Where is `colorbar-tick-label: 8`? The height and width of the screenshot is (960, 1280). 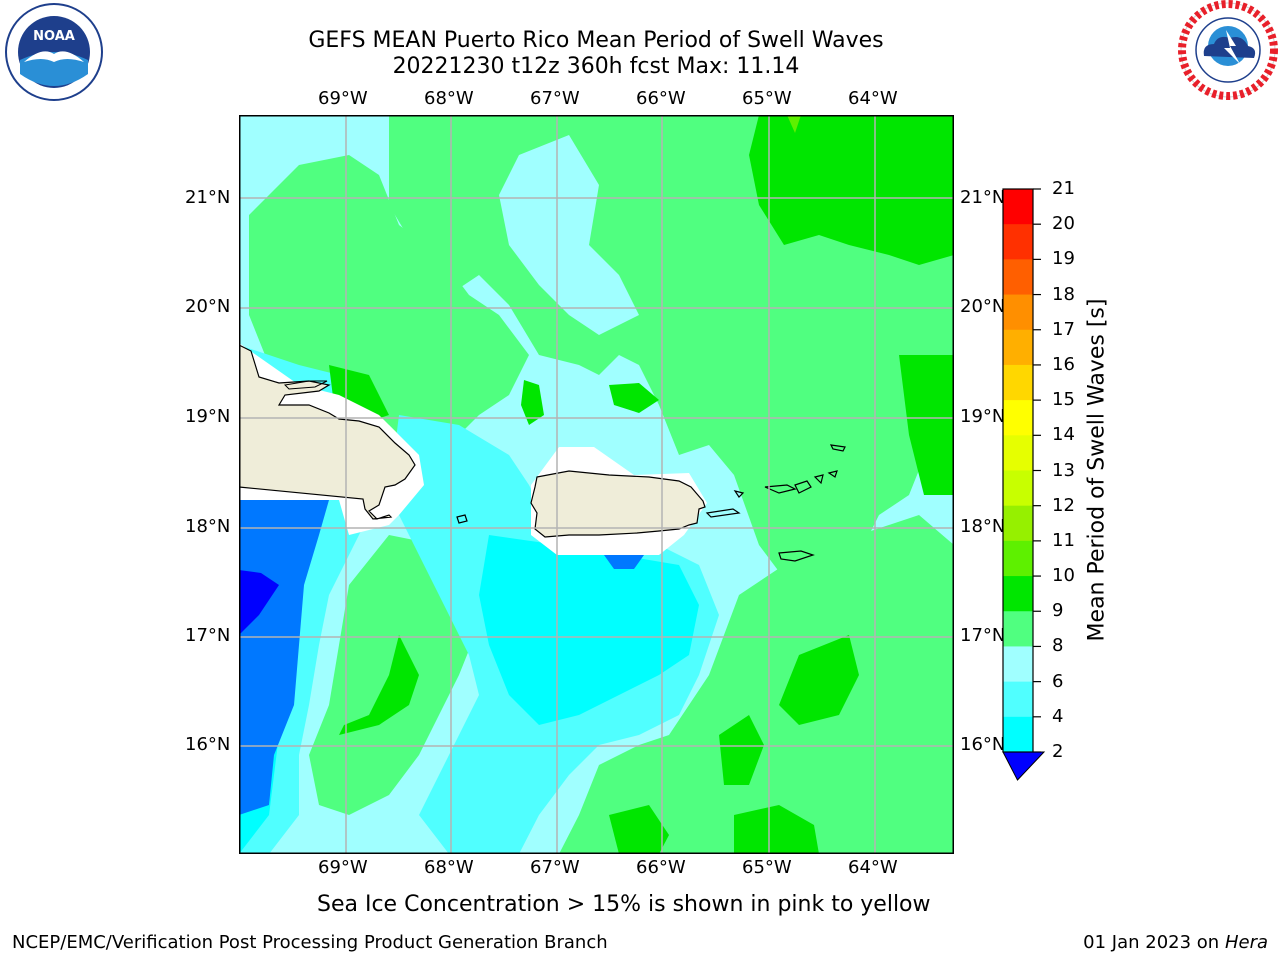
colorbar-tick-label: 8 is located at coordinates (1058, 646).